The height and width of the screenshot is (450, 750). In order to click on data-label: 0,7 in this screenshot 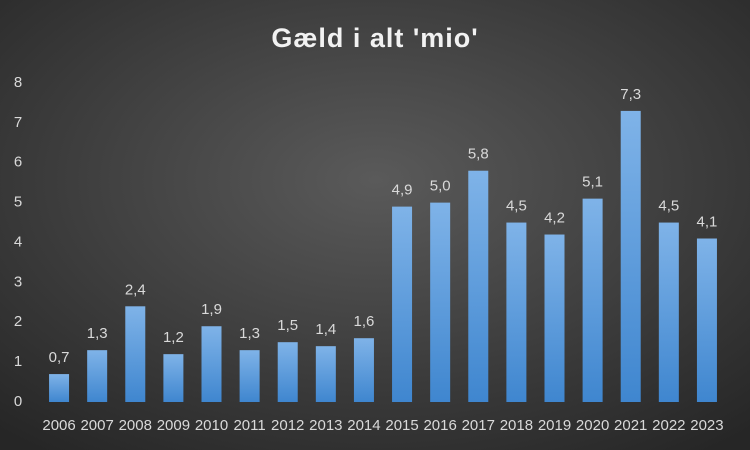, I will do `click(59, 357)`.